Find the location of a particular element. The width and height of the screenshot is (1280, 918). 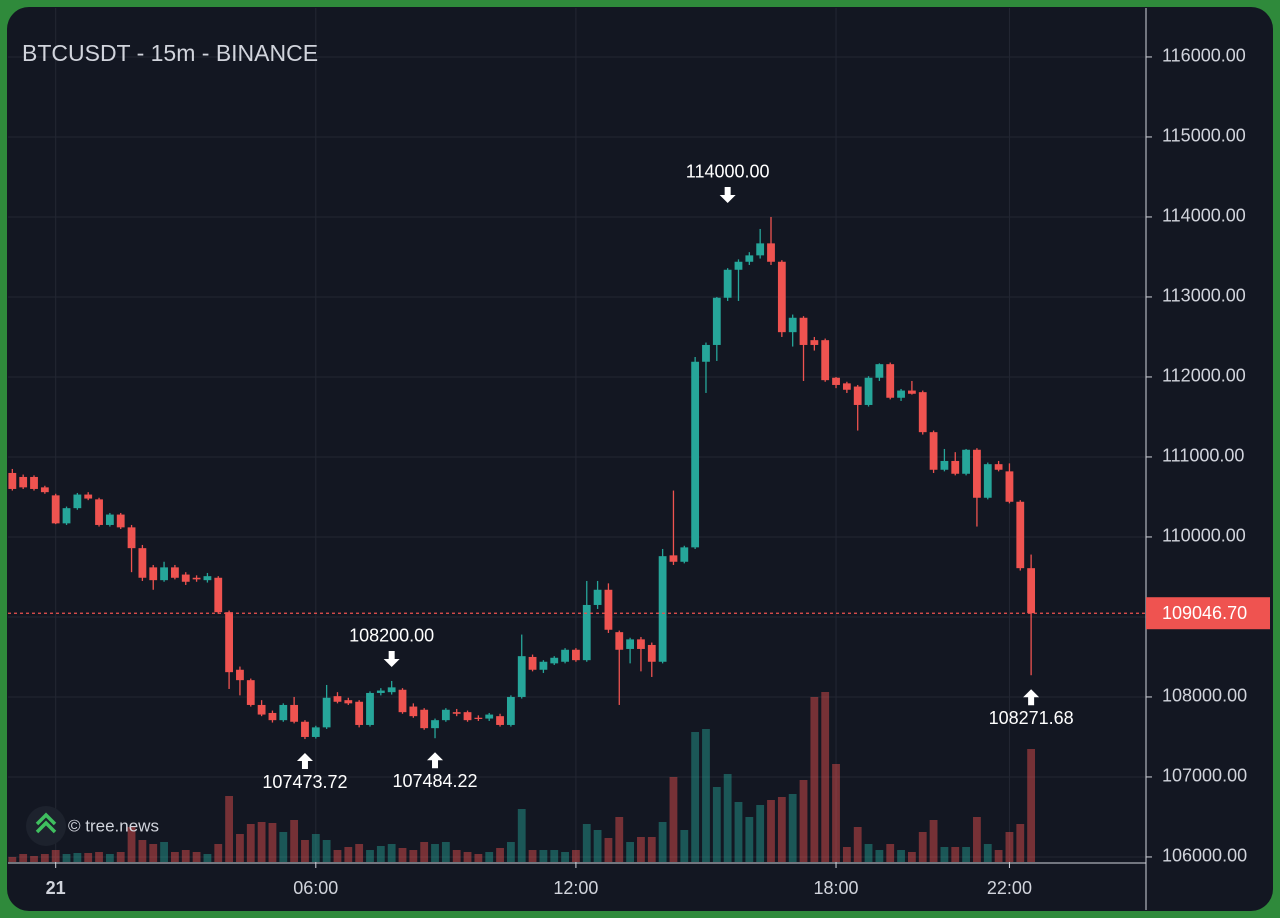

y-tick-label: 107000.00 is located at coordinates (1204, 776).